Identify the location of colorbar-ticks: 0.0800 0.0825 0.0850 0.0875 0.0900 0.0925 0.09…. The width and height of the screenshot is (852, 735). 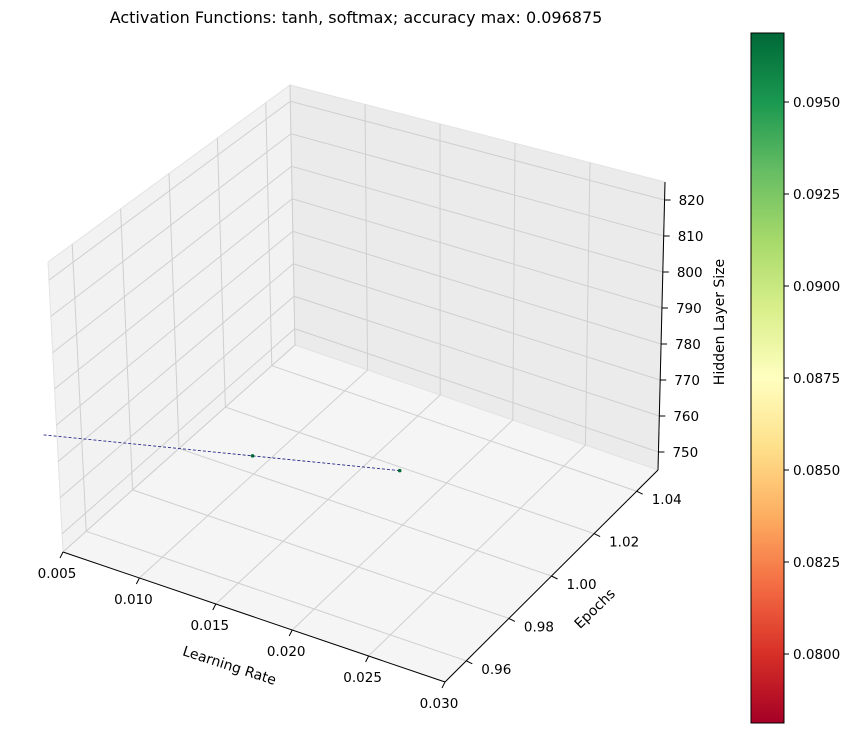
(812, 379).